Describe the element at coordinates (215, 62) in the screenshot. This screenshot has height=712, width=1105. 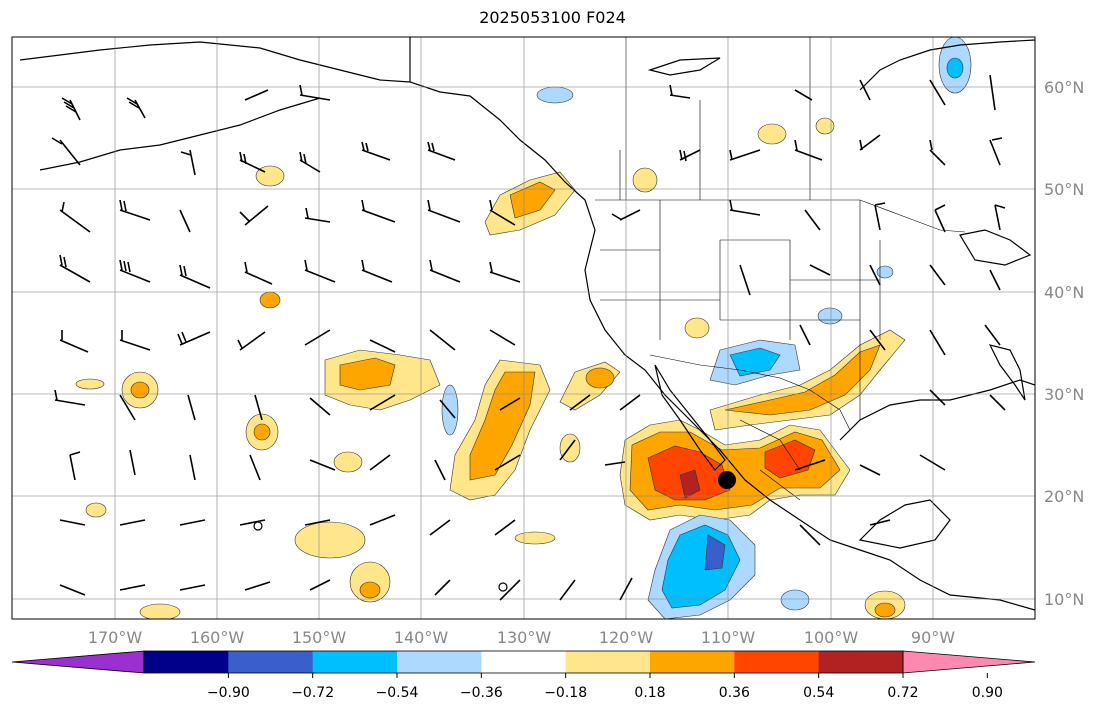
I see `arctic-coast` at that location.